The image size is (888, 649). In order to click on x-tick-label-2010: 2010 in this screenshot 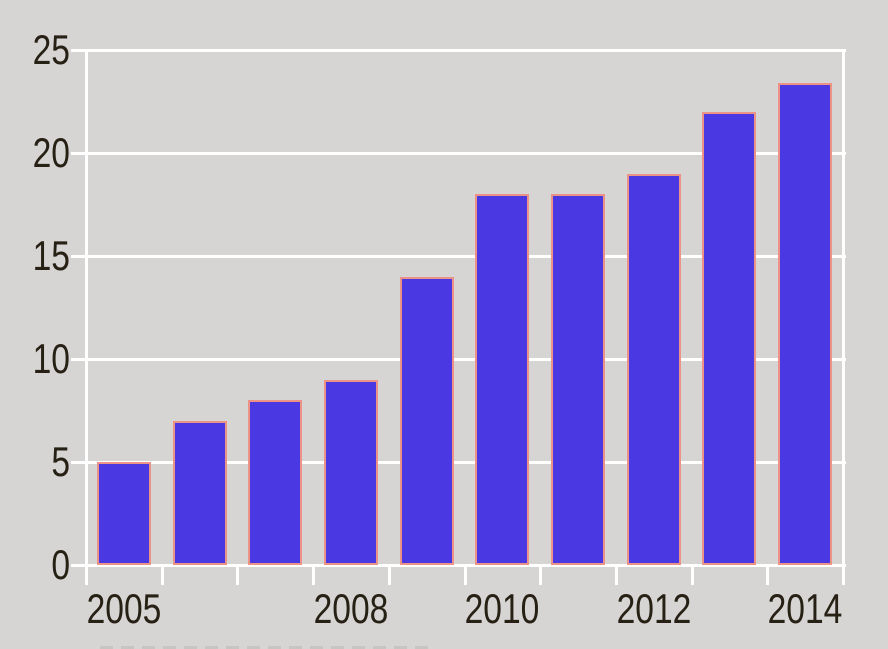, I will do `click(502, 608)`.